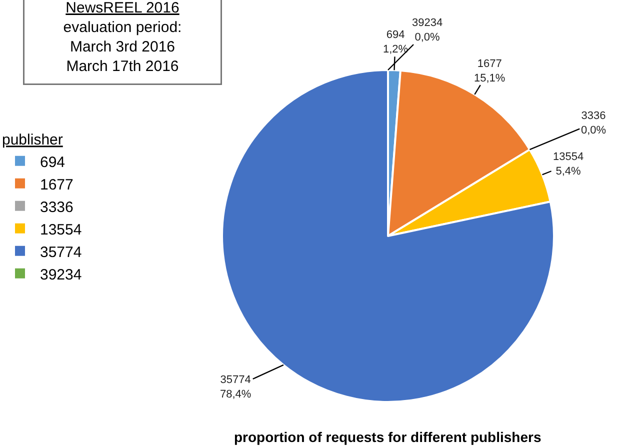 This screenshot has width=626, height=447. I want to click on text: proportion of requests for different publishers, so click(388, 437).